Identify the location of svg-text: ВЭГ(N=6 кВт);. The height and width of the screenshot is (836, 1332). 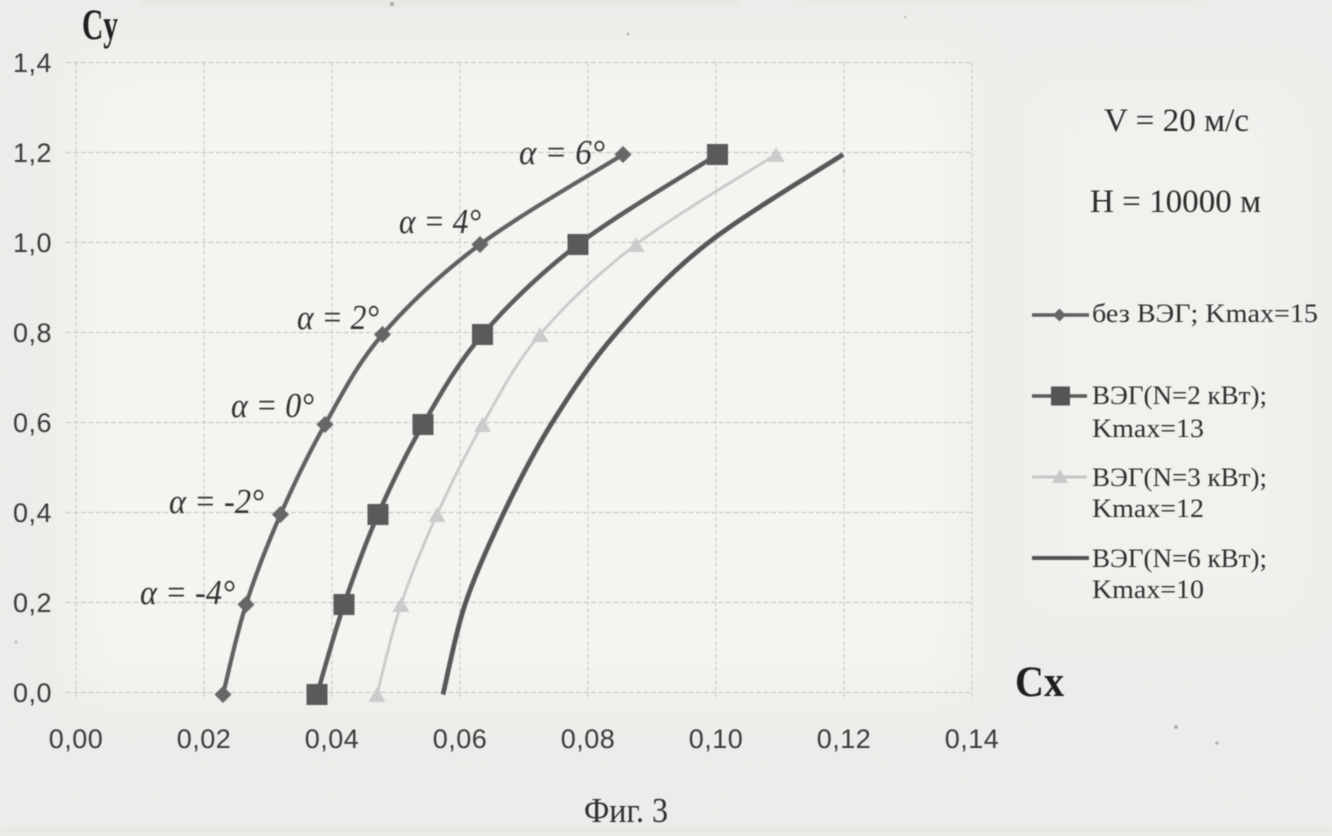
(1179, 558).